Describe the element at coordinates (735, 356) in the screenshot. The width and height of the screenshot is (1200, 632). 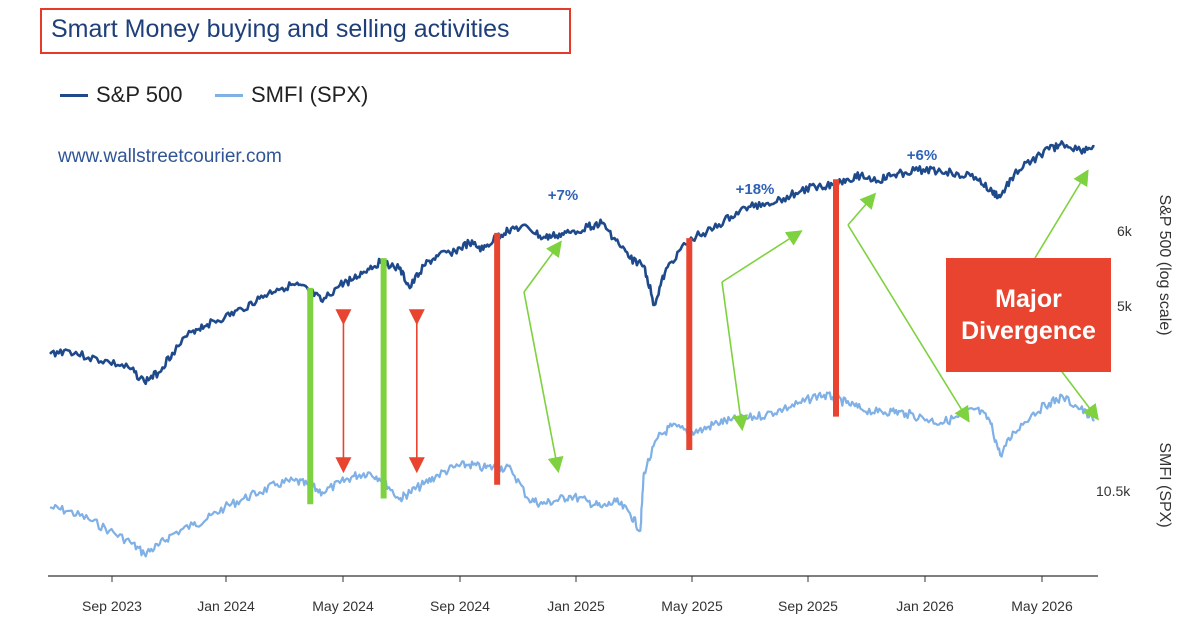
I see `arrow-rally-2-down` at that location.